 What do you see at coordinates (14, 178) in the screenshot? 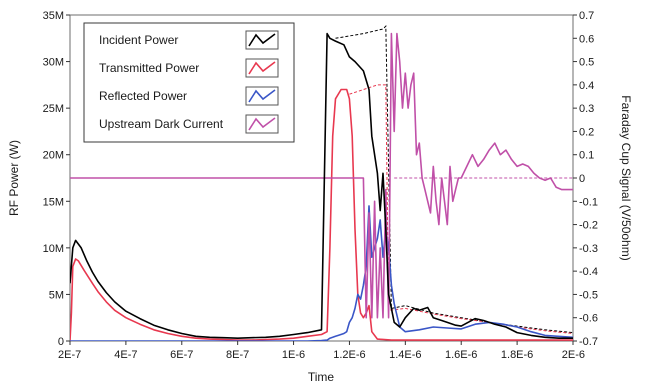
I see `y-axis-title: RF Power (W)` at bounding box center [14, 178].